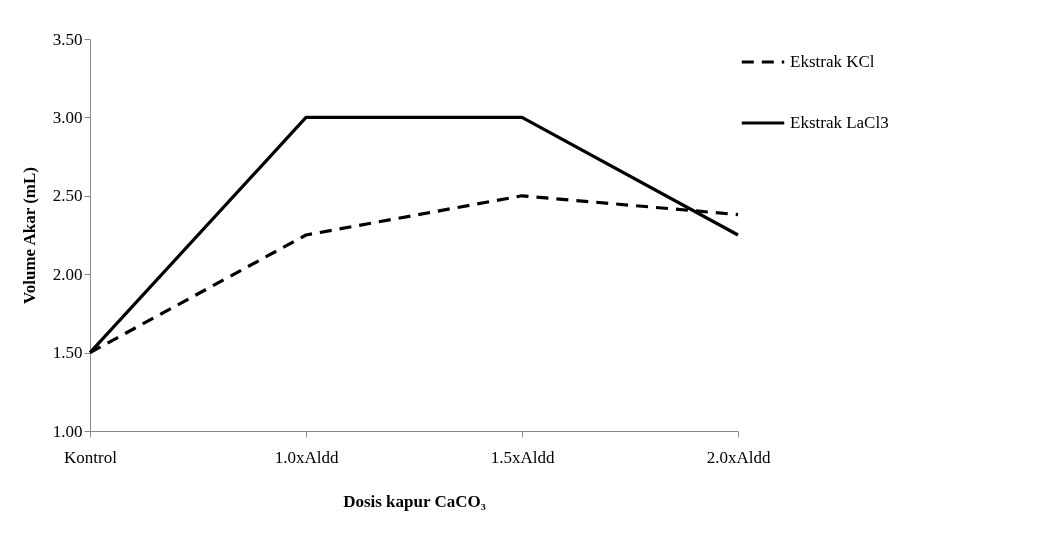  I want to click on y-tick-label: 2.50, so click(67, 196).